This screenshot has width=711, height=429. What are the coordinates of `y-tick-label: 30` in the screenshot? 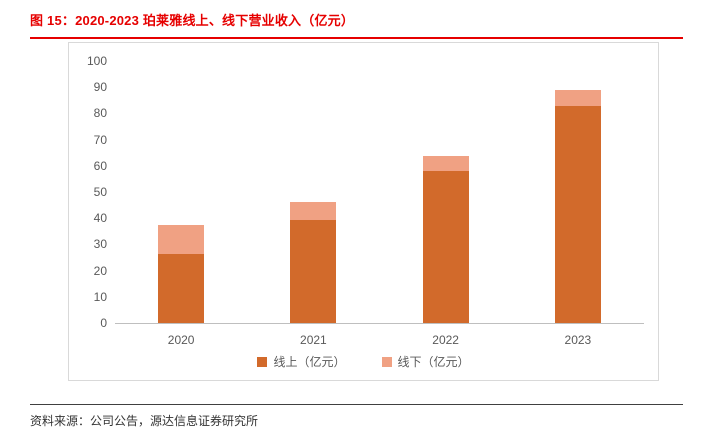 It's located at (100, 244).